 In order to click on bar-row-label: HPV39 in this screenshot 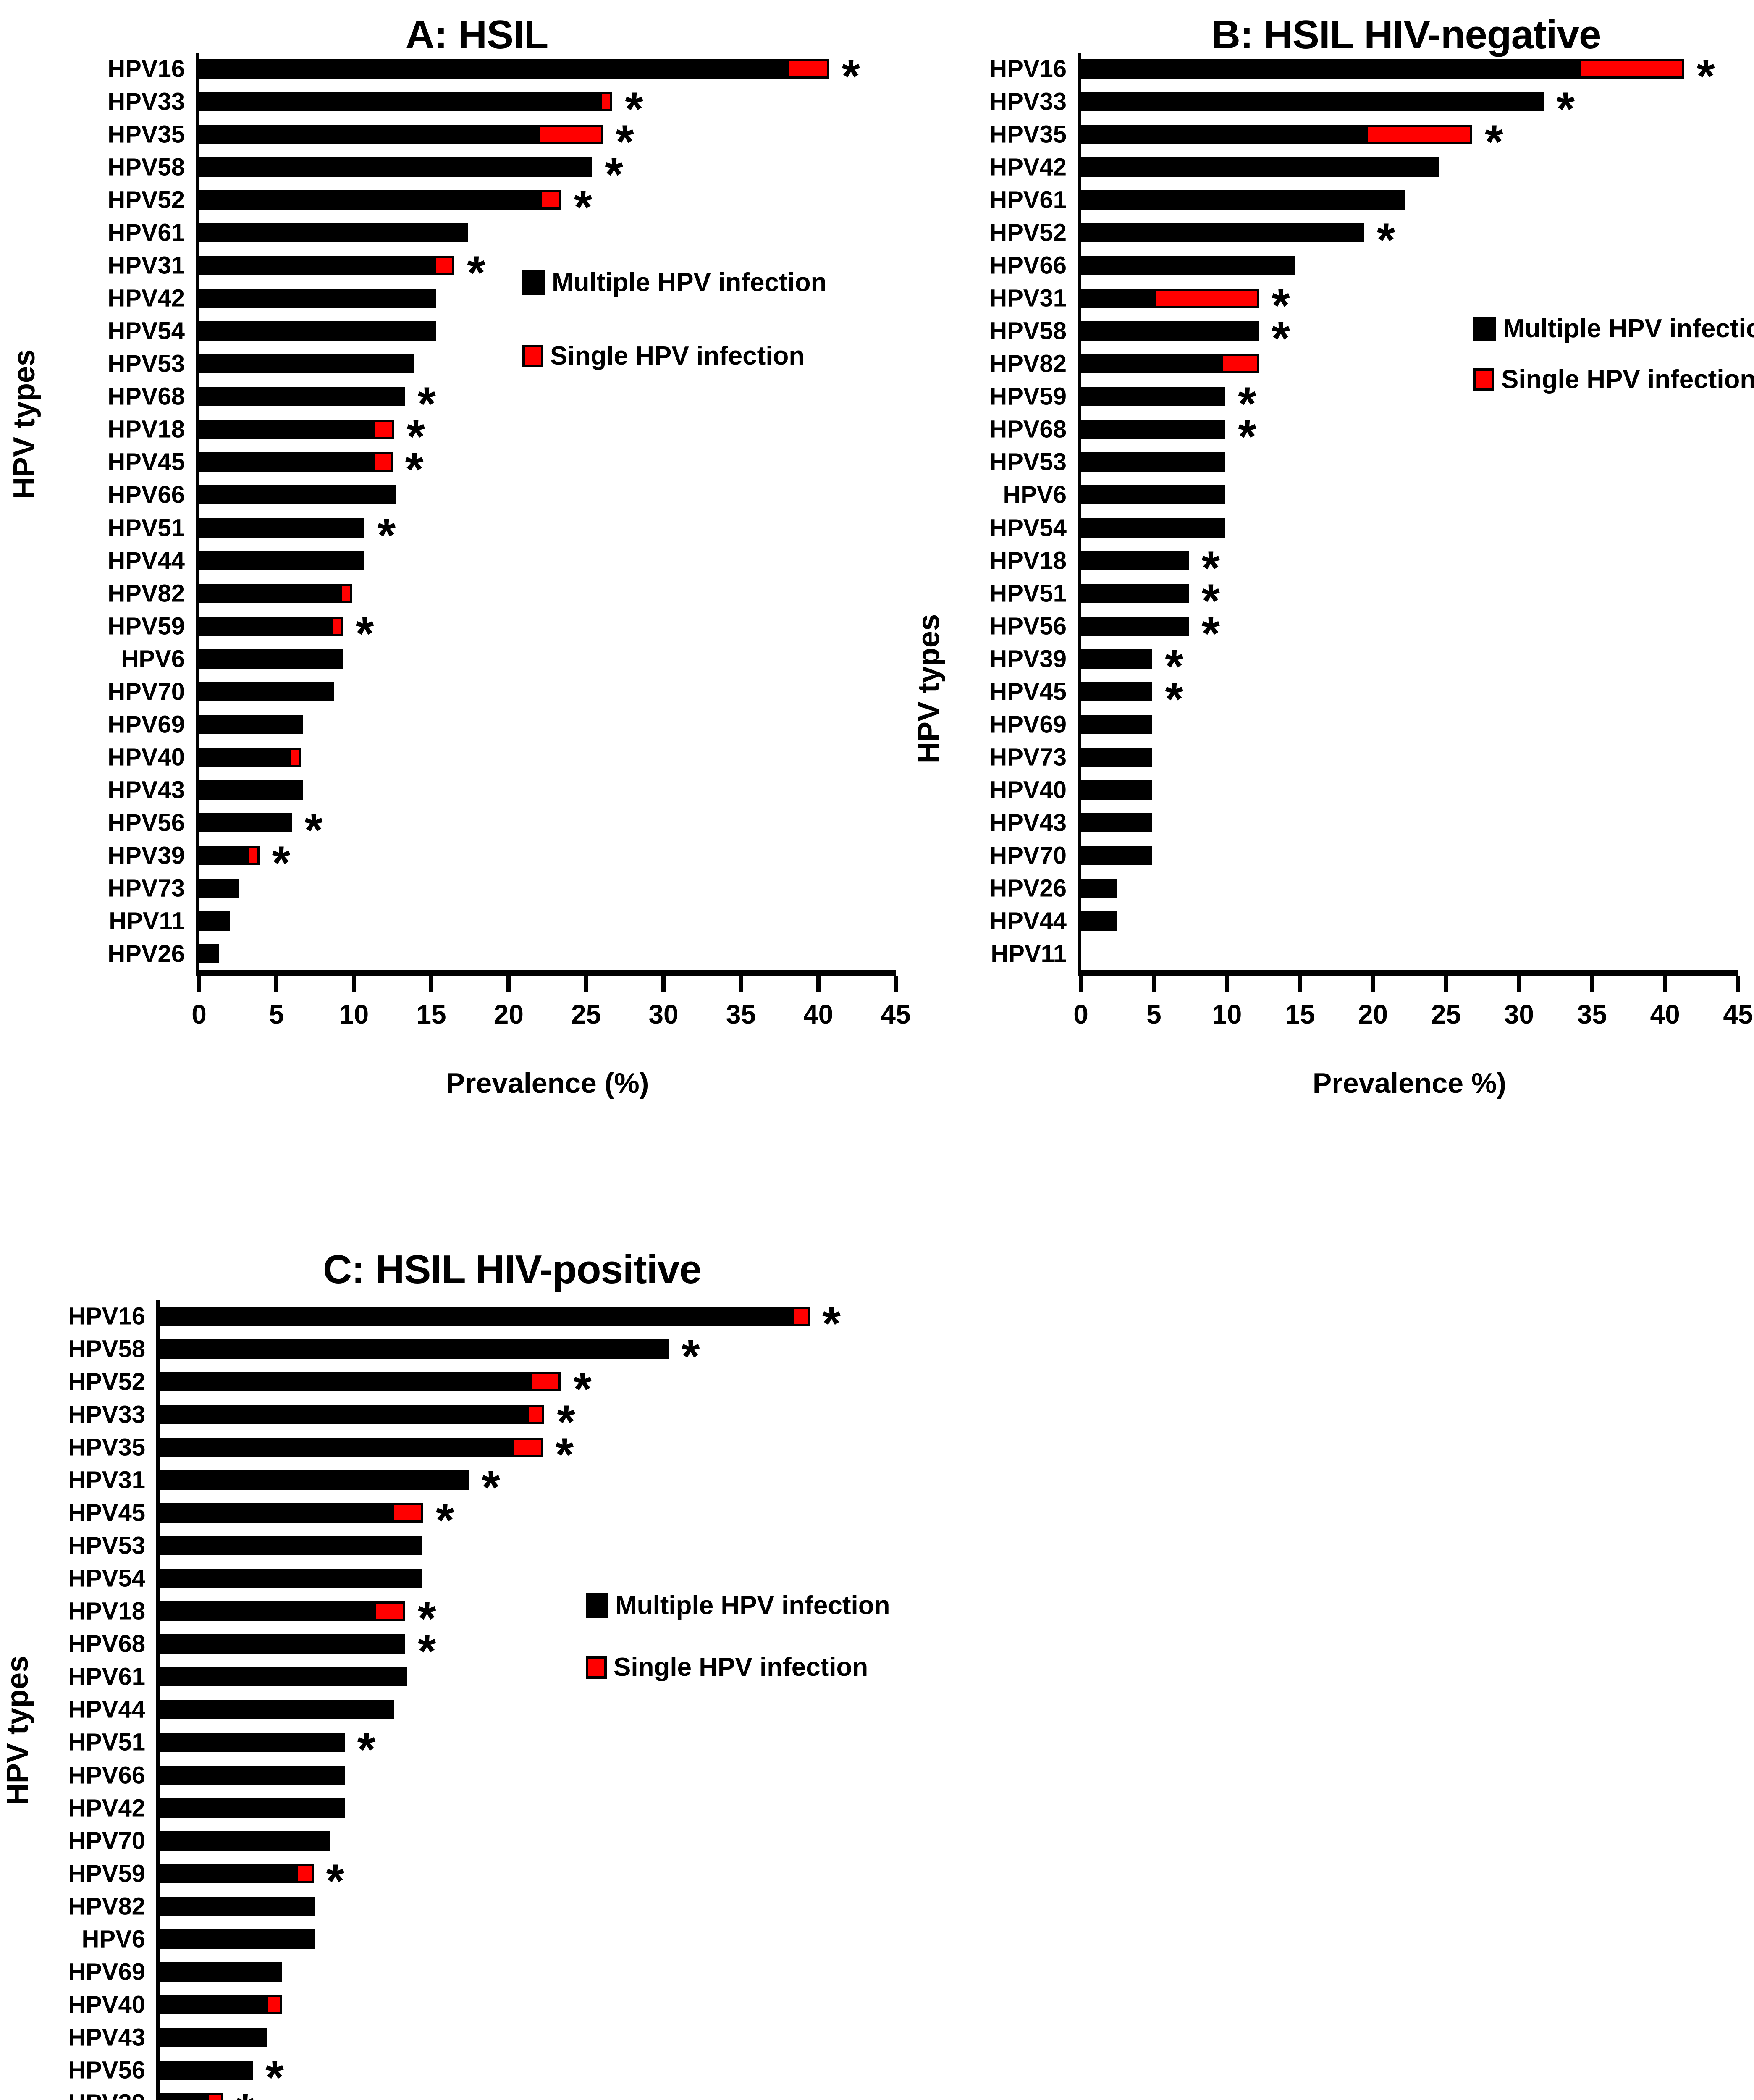, I will do `click(146, 855)`.